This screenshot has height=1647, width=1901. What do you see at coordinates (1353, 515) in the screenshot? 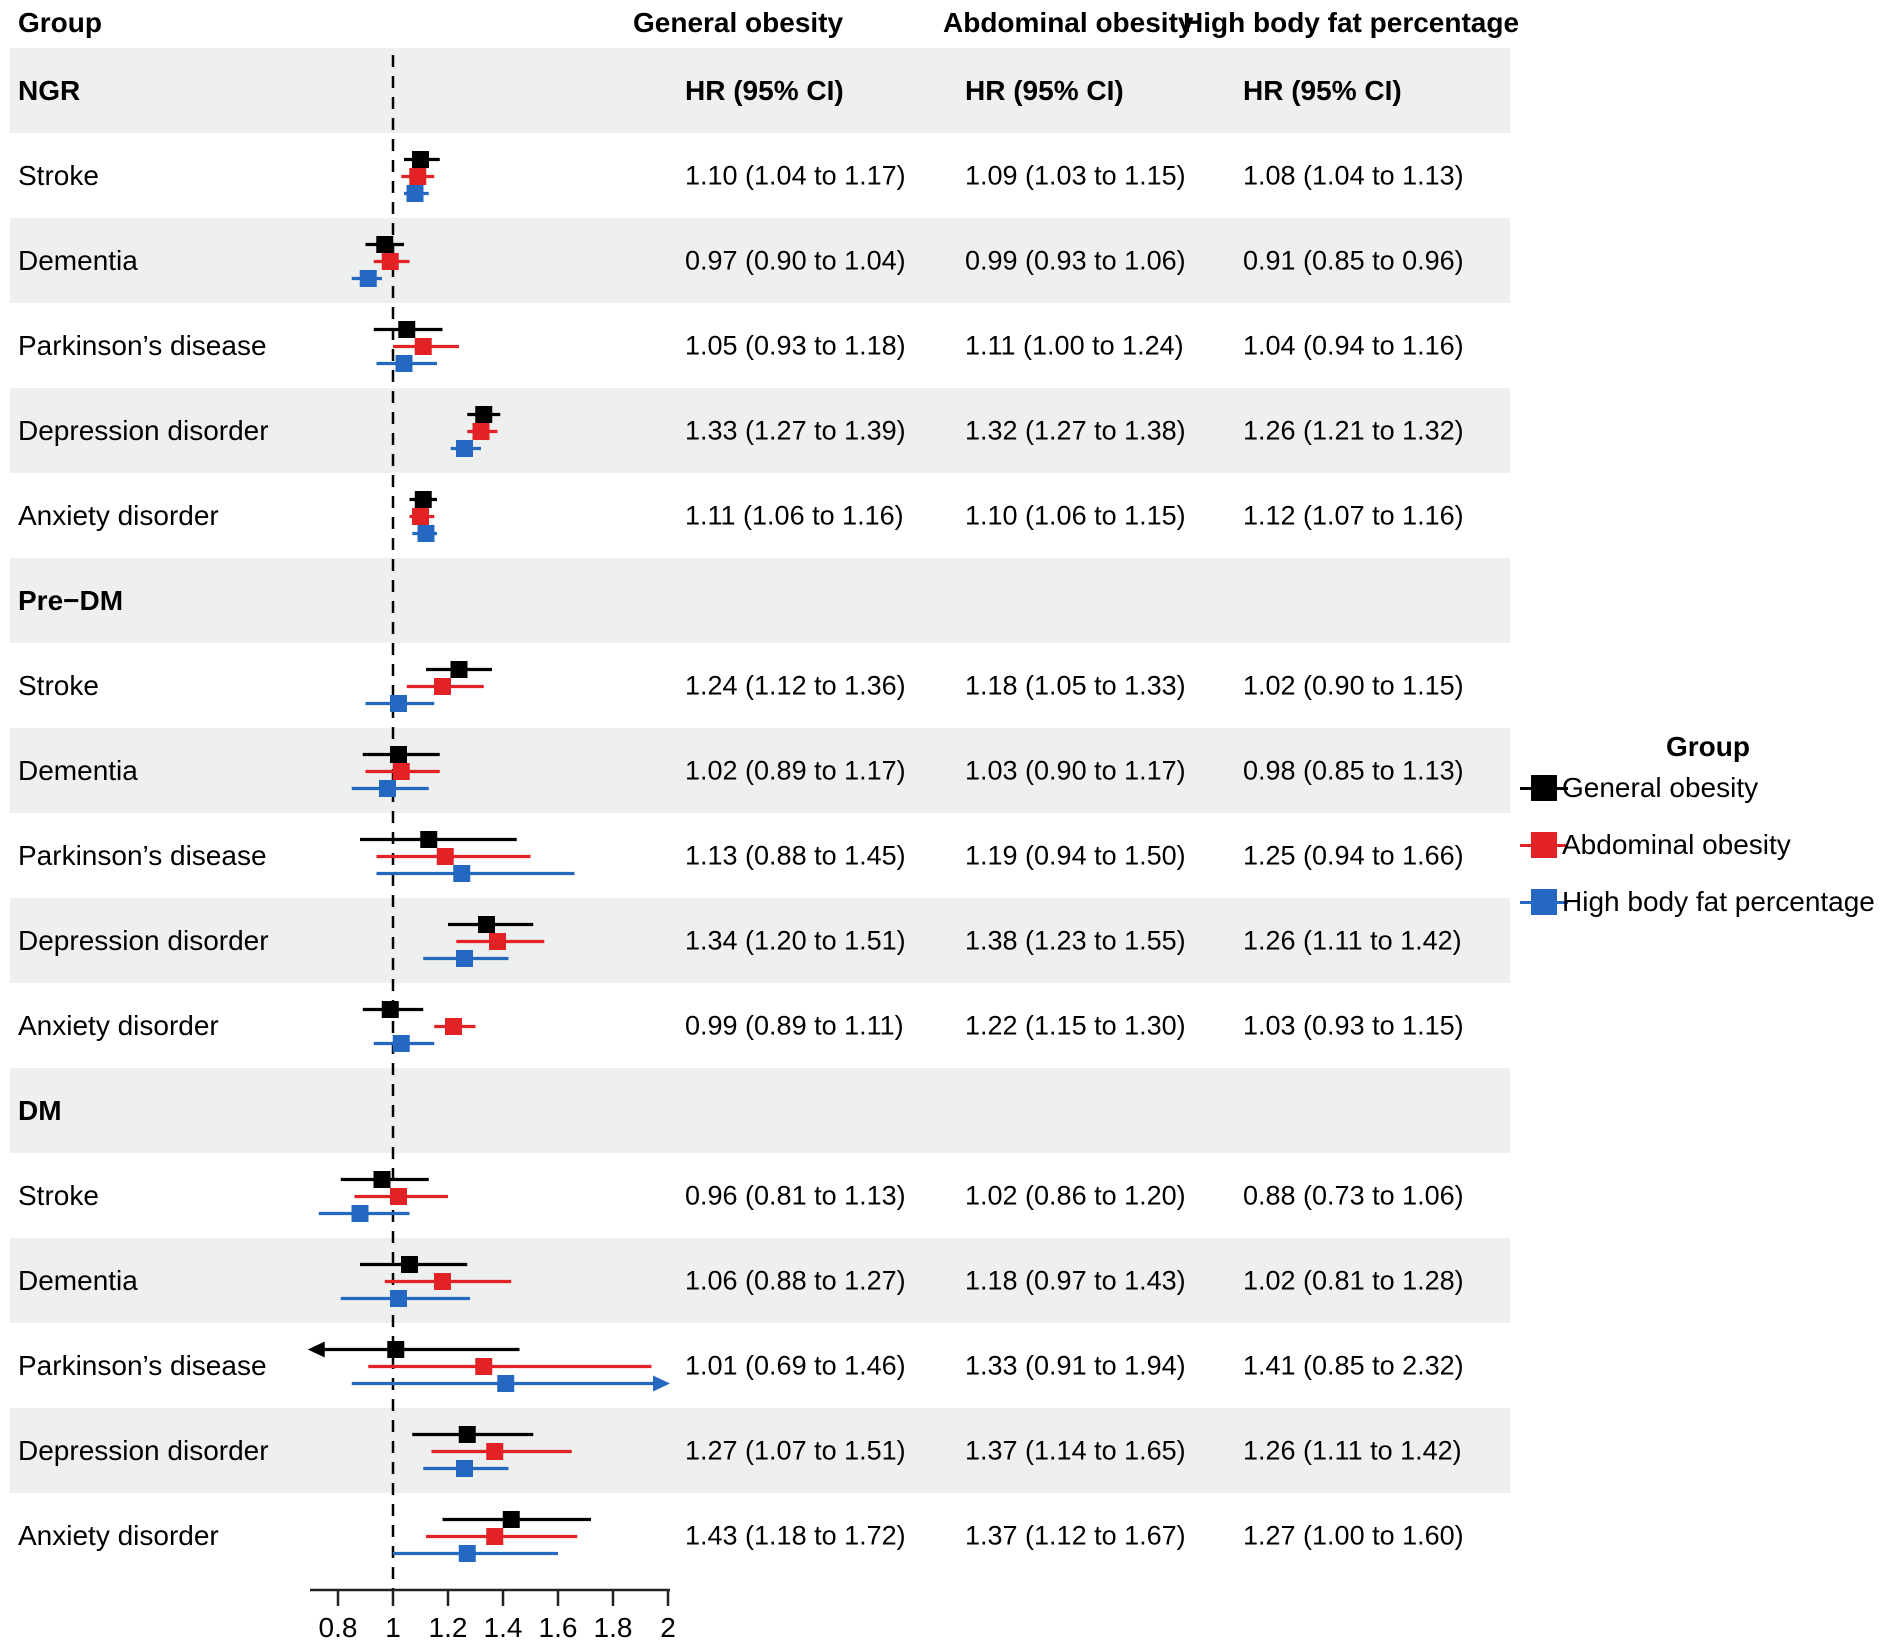
I see `hr-ci-value: 1.12 (1.07 to 1.16)` at bounding box center [1353, 515].